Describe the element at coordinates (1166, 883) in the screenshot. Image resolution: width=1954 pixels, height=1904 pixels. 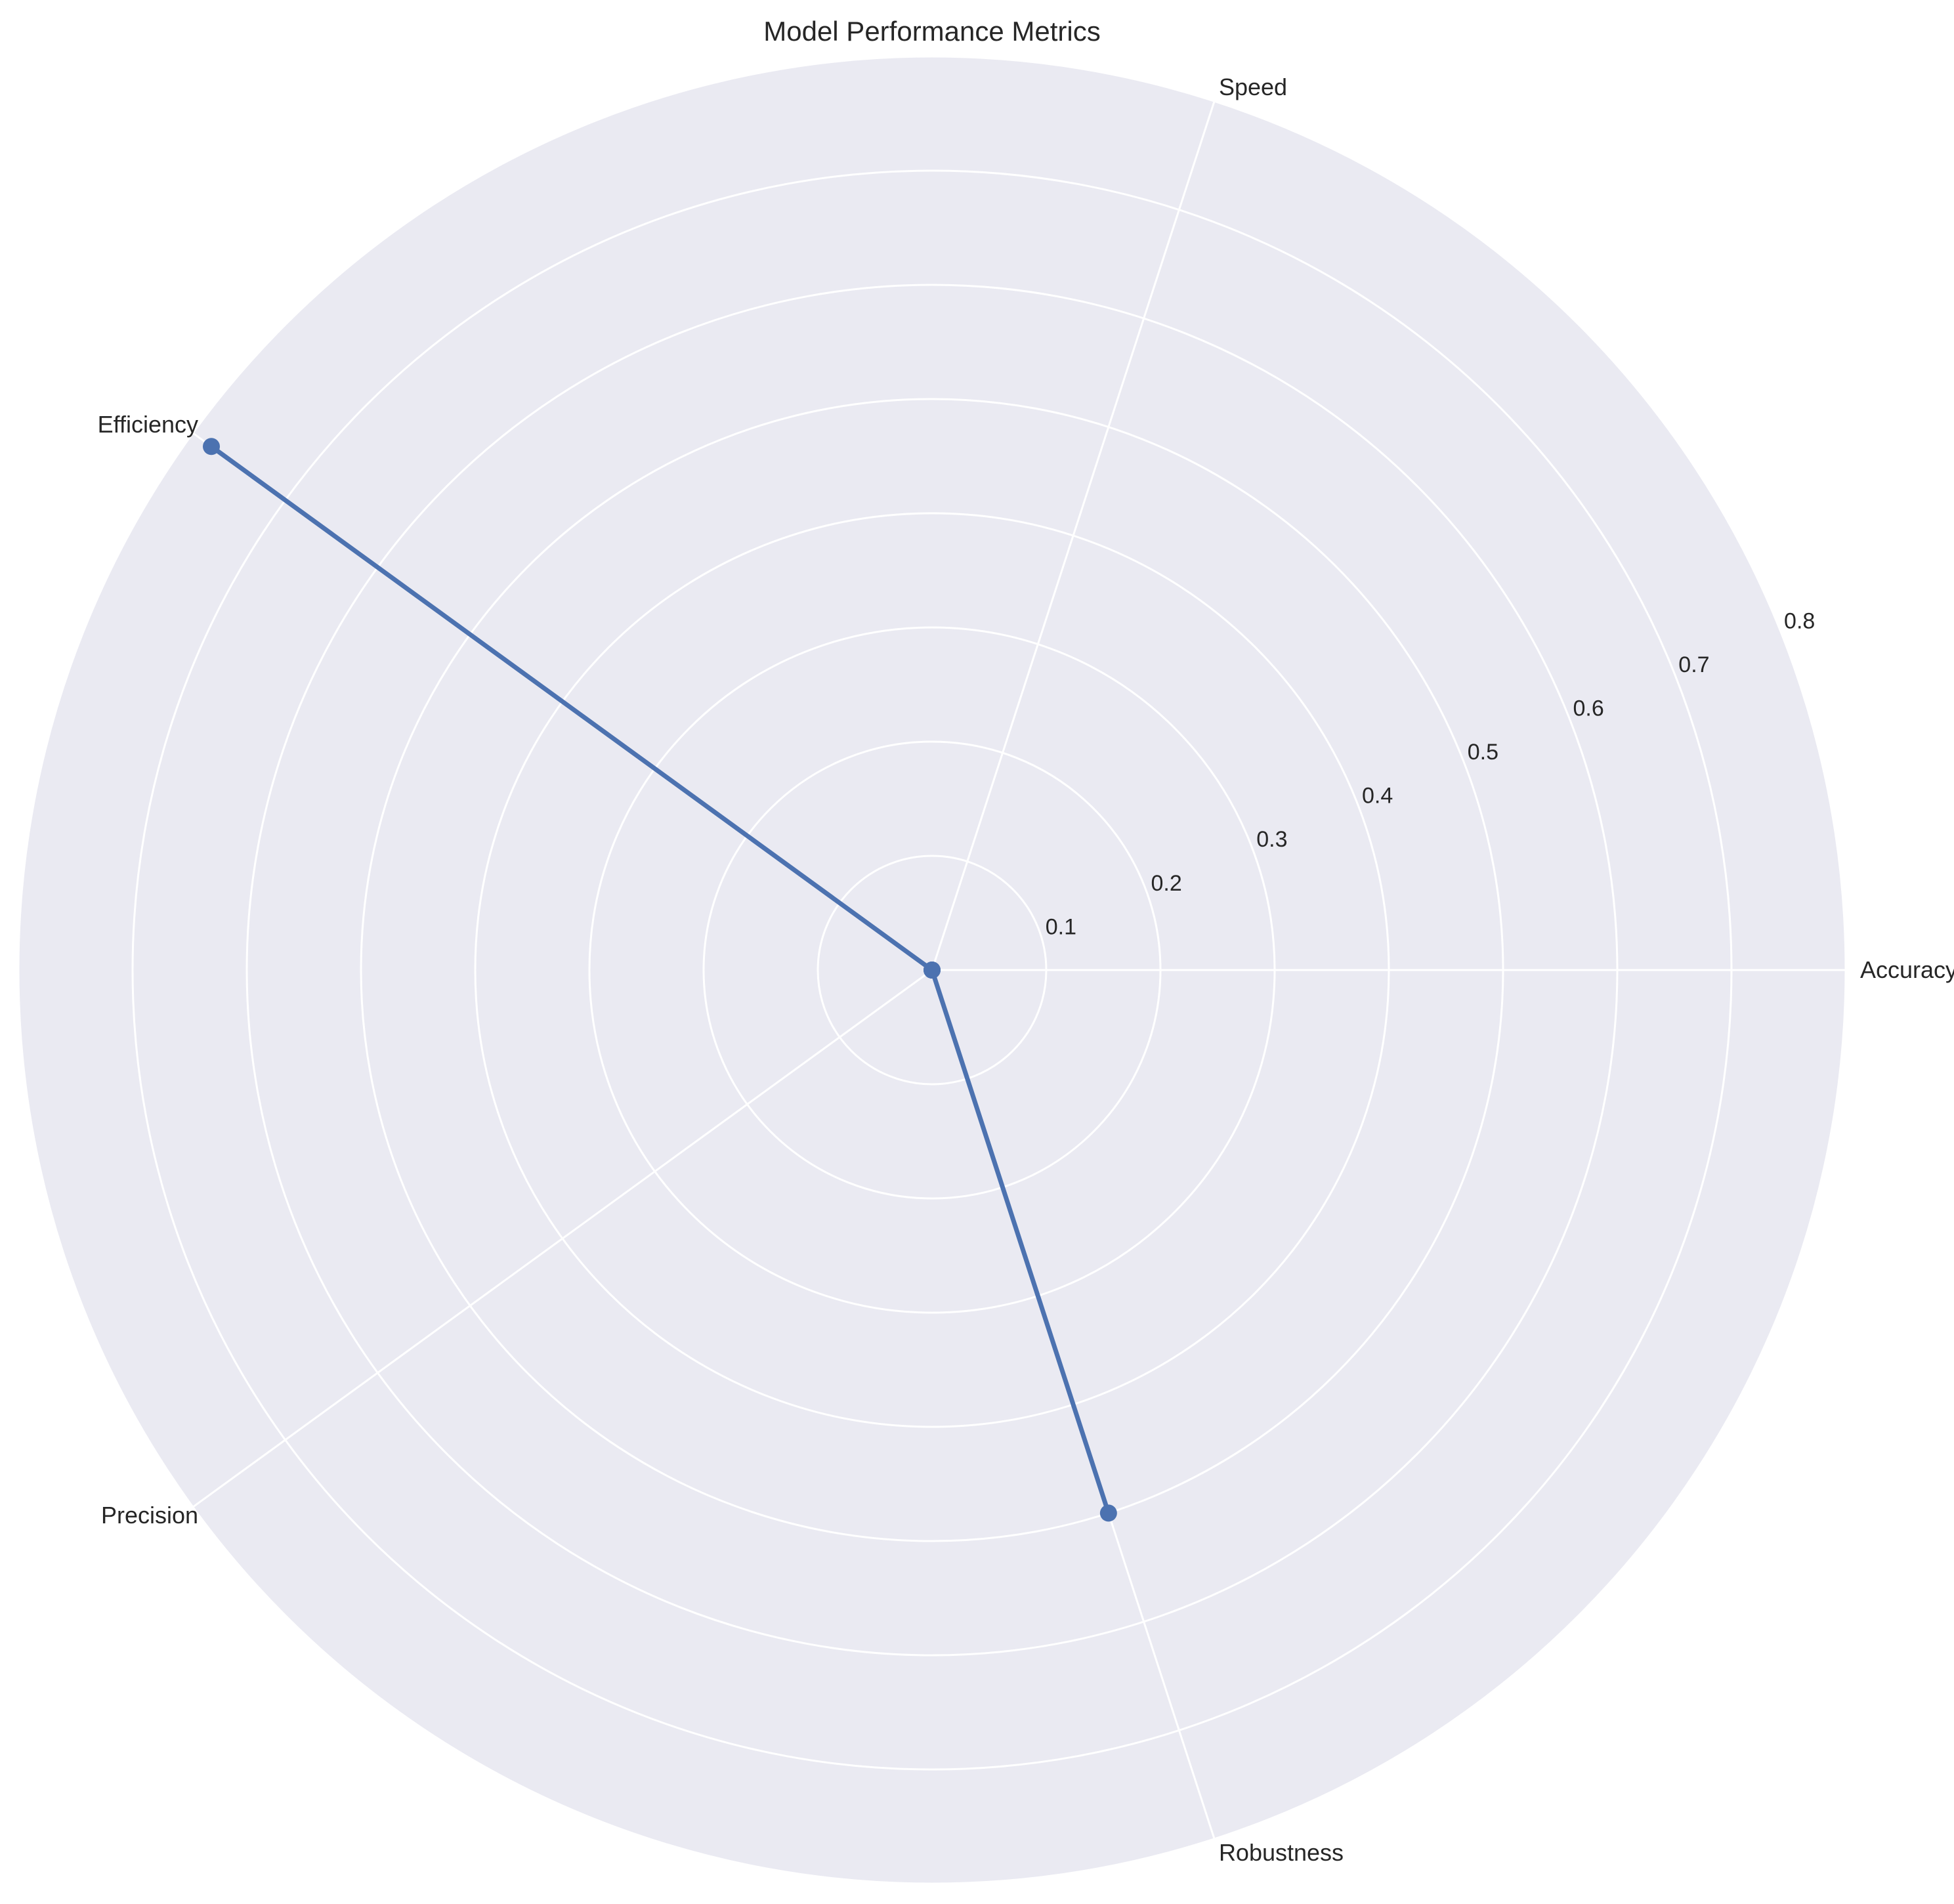
I see `r-tick-label: 0.2` at that location.